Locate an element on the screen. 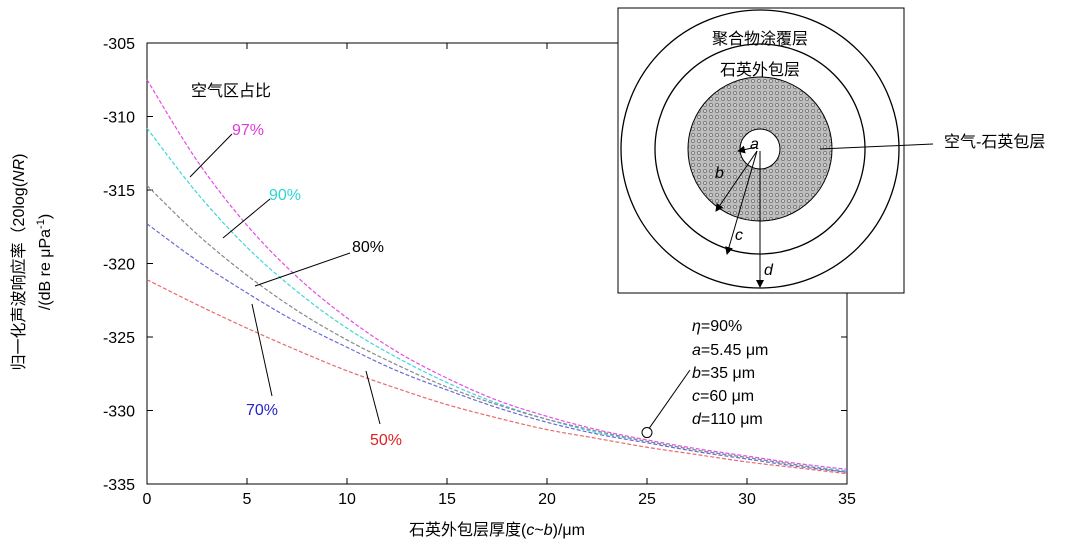  y-axis-title-line1: 归一化声波响应率（20log(NR) is located at coordinates (18, 262).